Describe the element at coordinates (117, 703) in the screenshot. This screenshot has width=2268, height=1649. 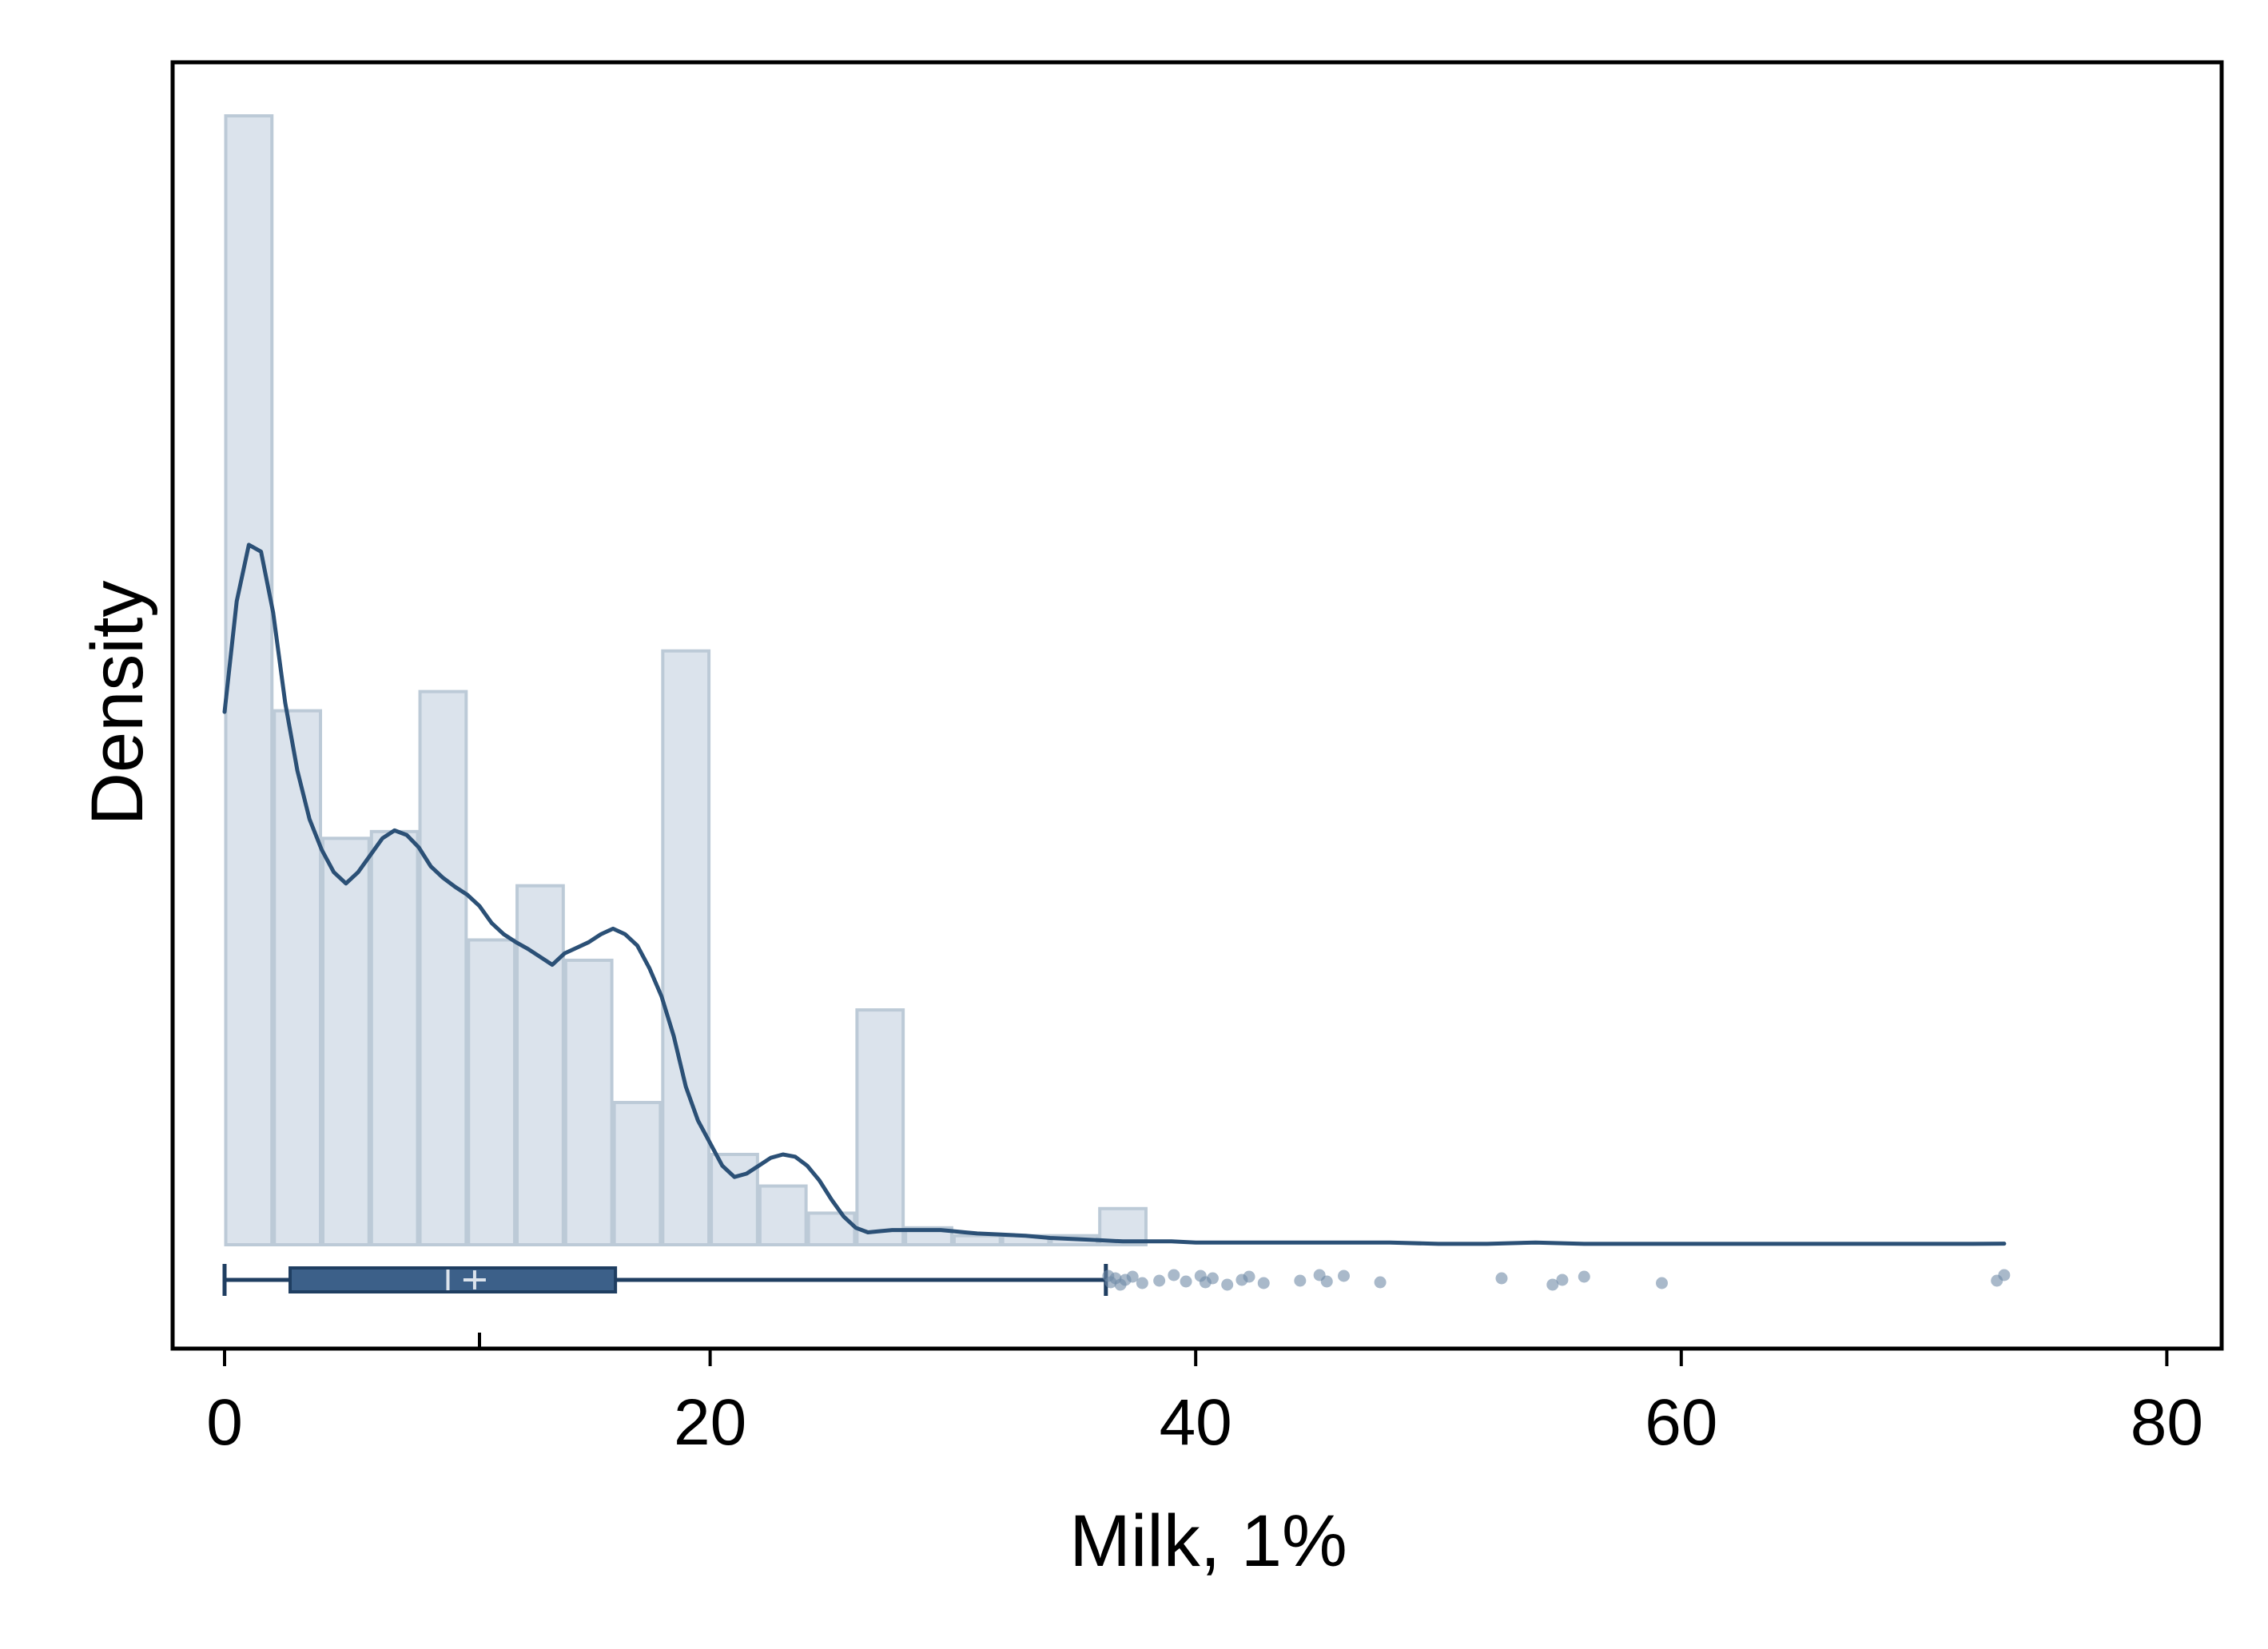
I see `y-axis-title: Density` at that location.